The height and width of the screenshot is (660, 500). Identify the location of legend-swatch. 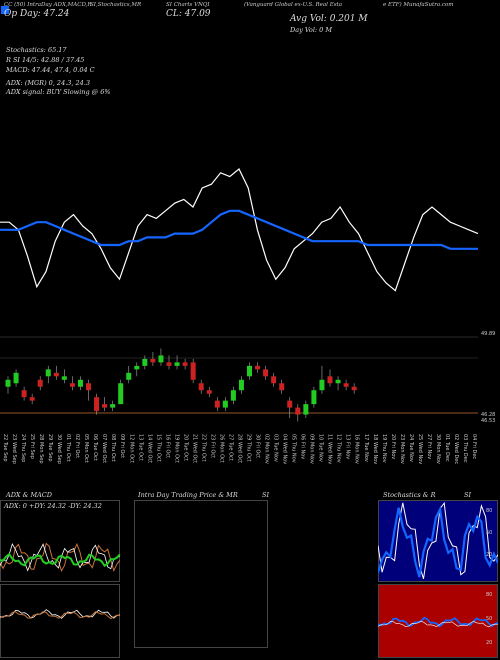
(5, 10).